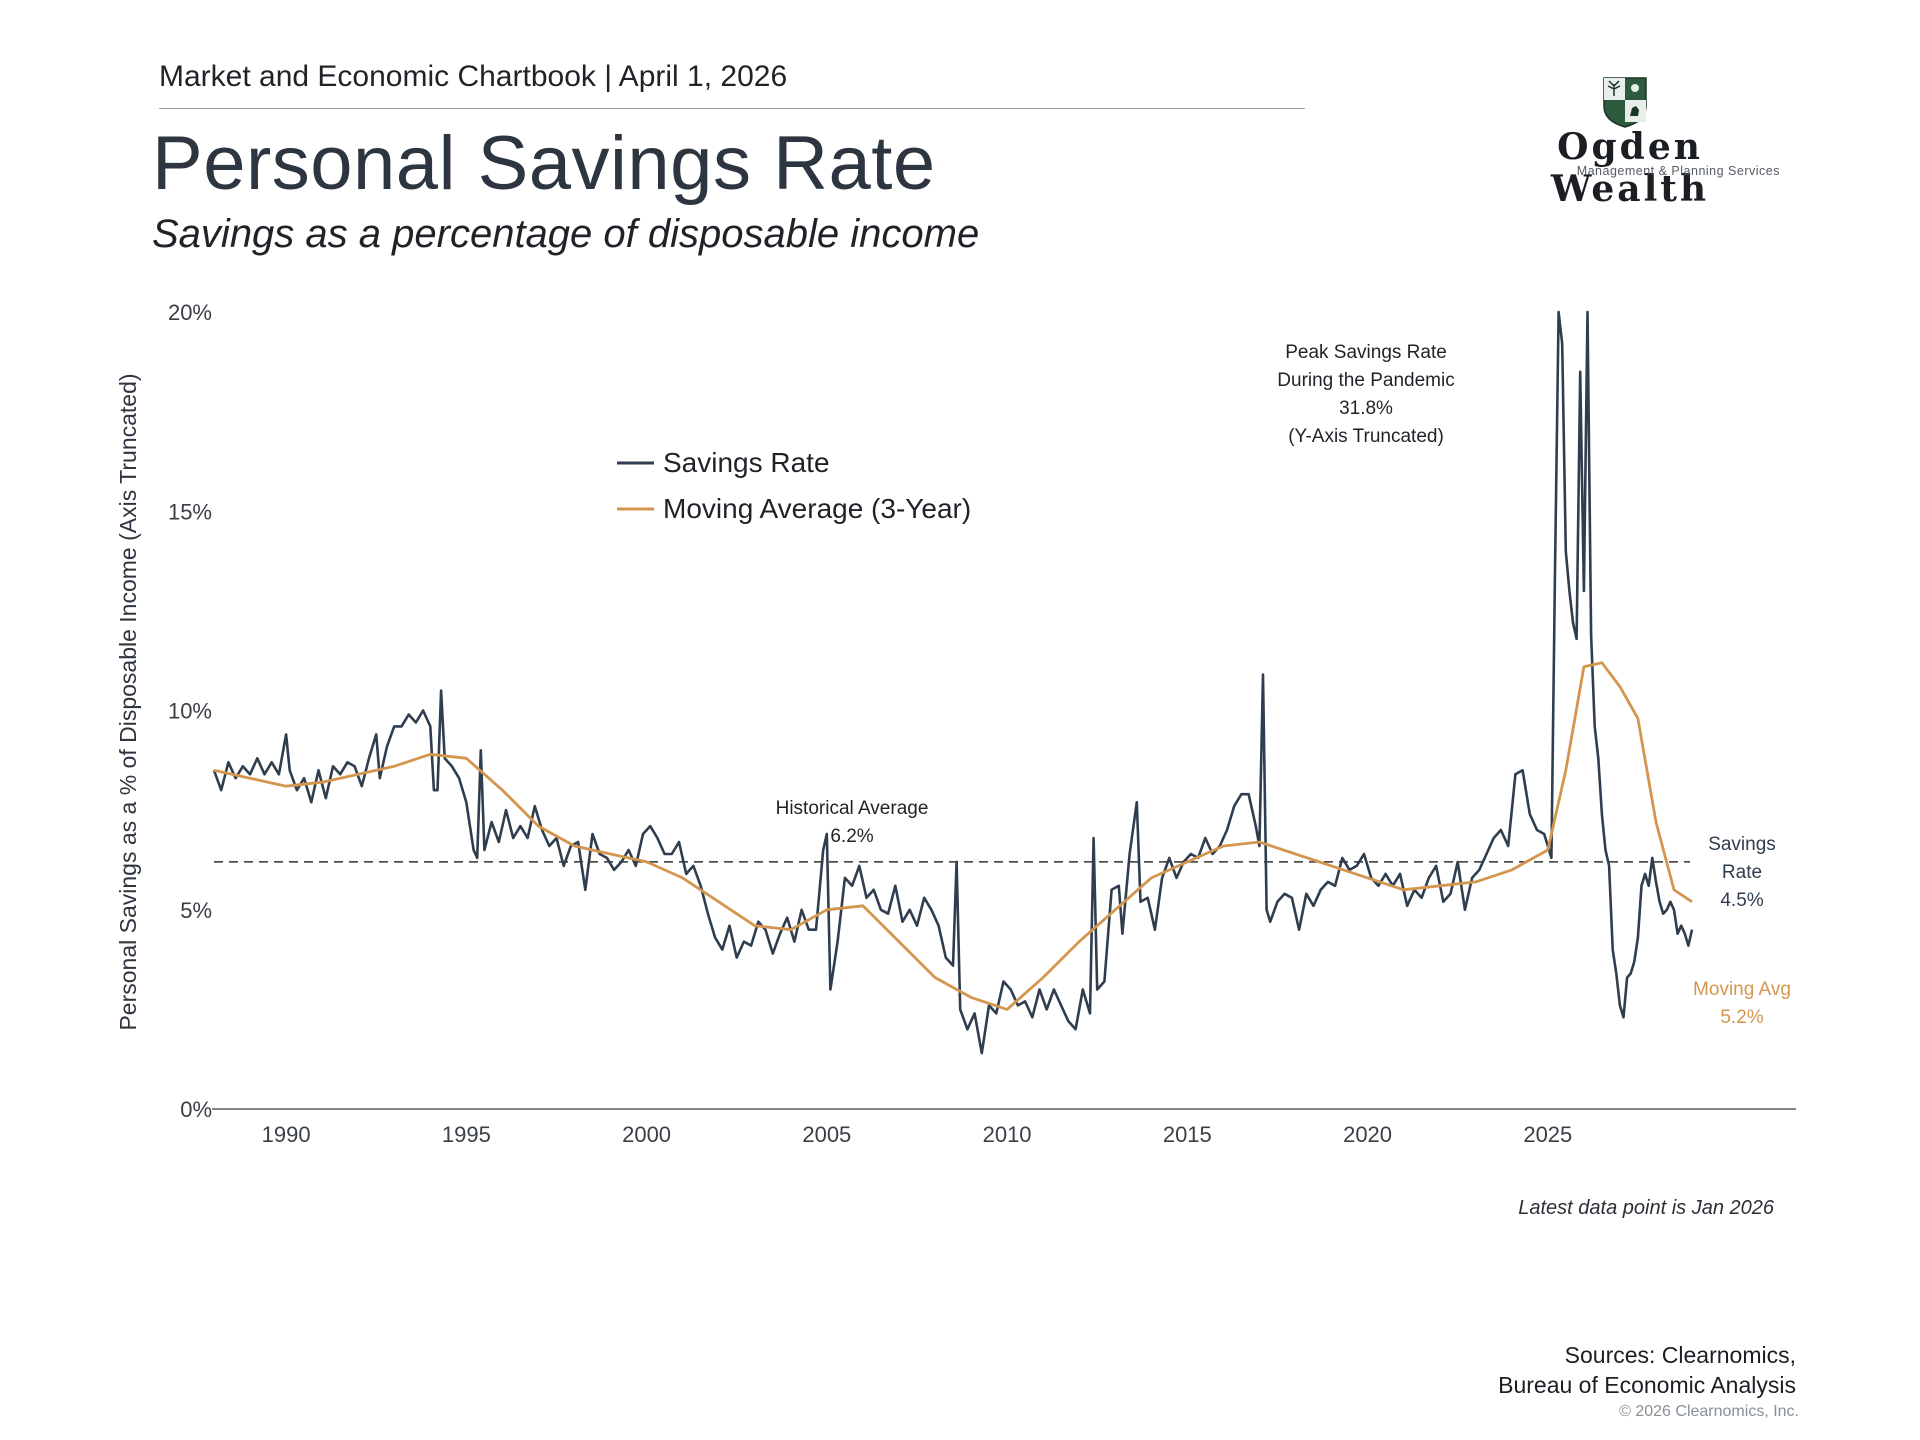 This screenshot has height=1440, width=1920. What do you see at coordinates (732, 108) in the screenshot?
I see `header-divider` at bounding box center [732, 108].